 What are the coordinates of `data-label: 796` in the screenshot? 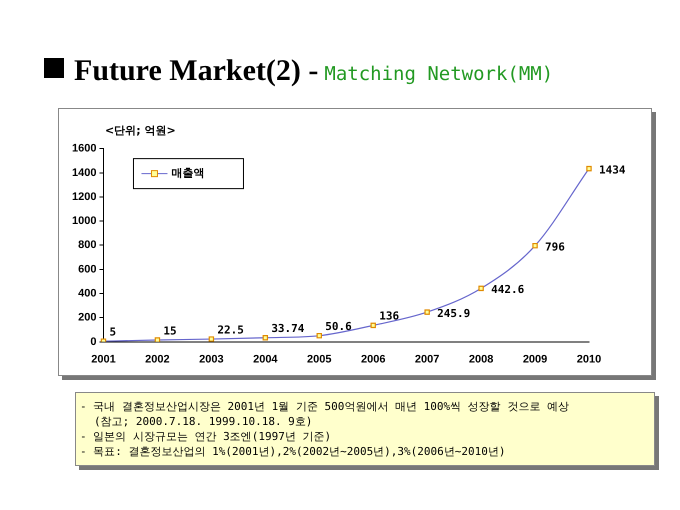 It's located at (555, 247).